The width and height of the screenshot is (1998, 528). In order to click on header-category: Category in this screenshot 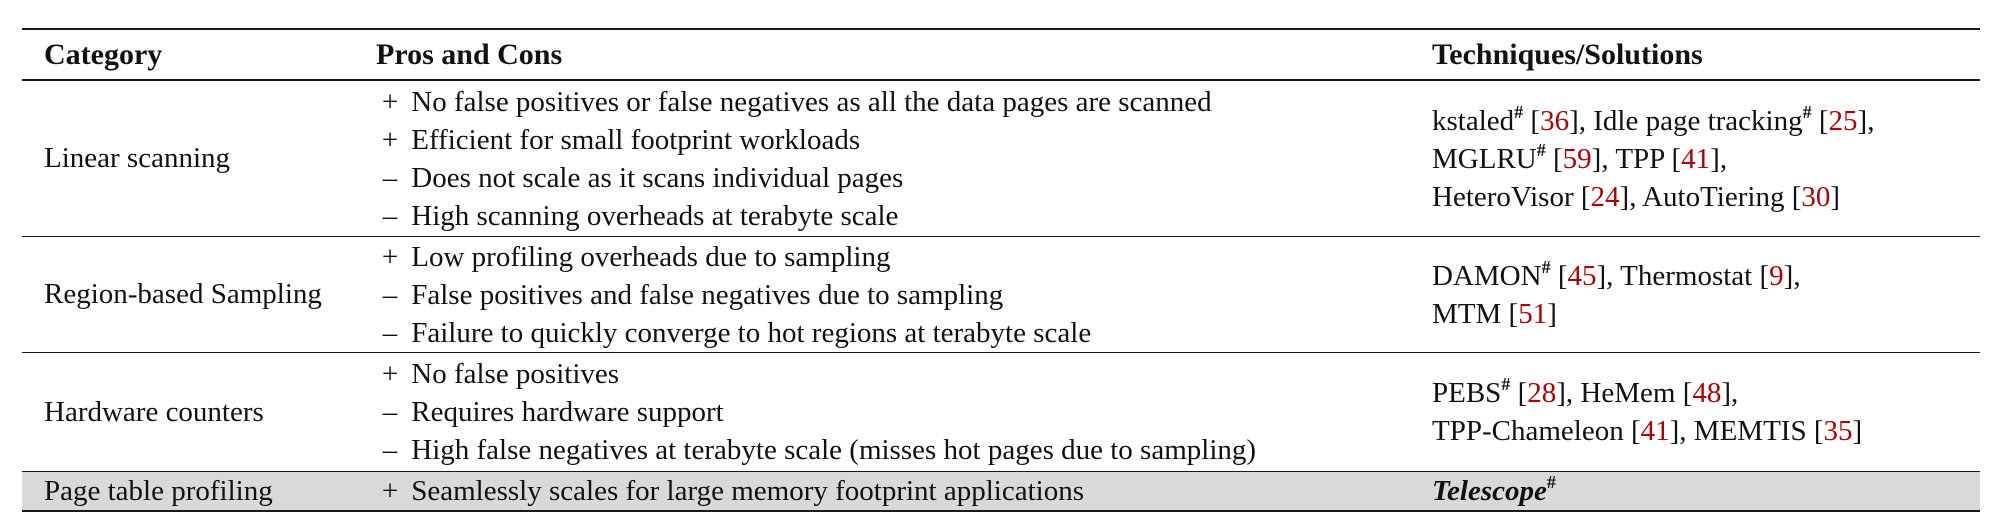, I will do `click(103, 54)`.